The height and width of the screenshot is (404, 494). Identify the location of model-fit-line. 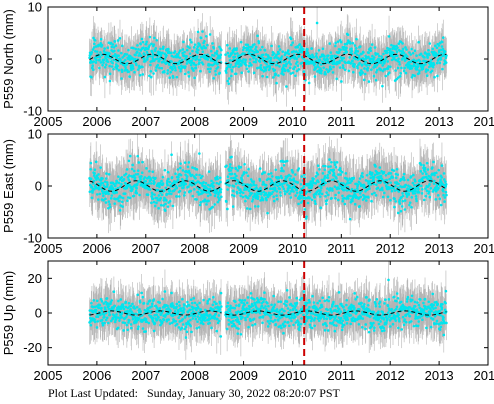
(155, 59).